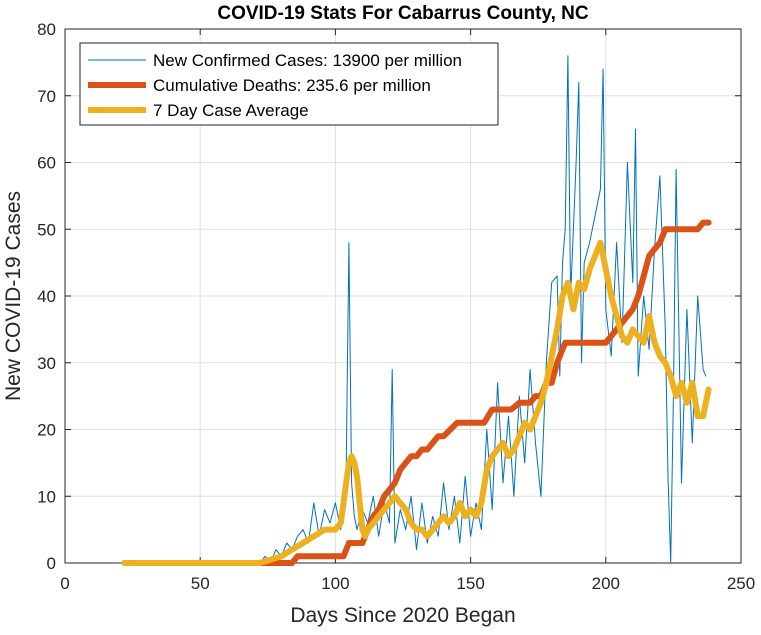 The width and height of the screenshot is (761, 635). What do you see at coordinates (335, 583) in the screenshot?
I see `x-tick-label: 100` at bounding box center [335, 583].